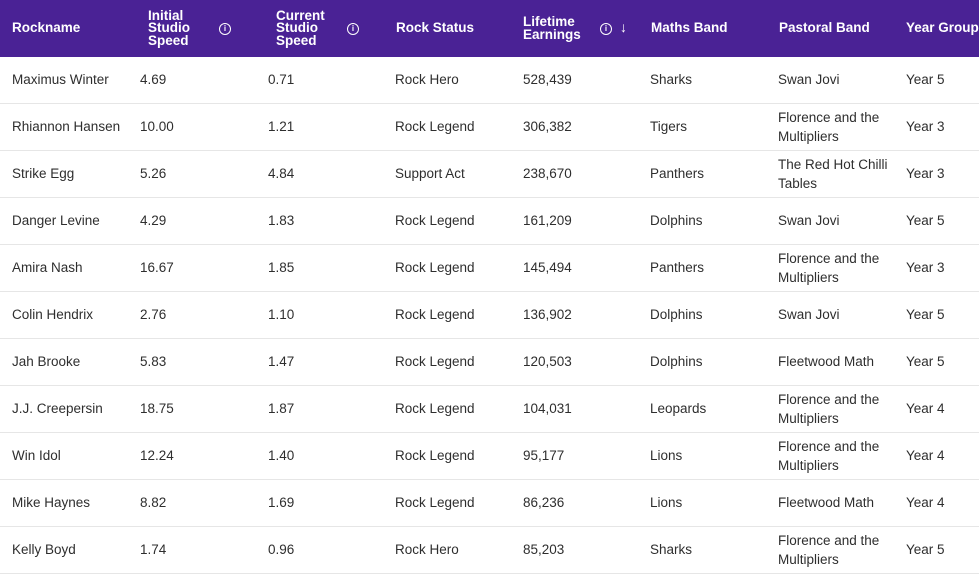  I want to click on cell-current-speed: 0.71, so click(318, 80).